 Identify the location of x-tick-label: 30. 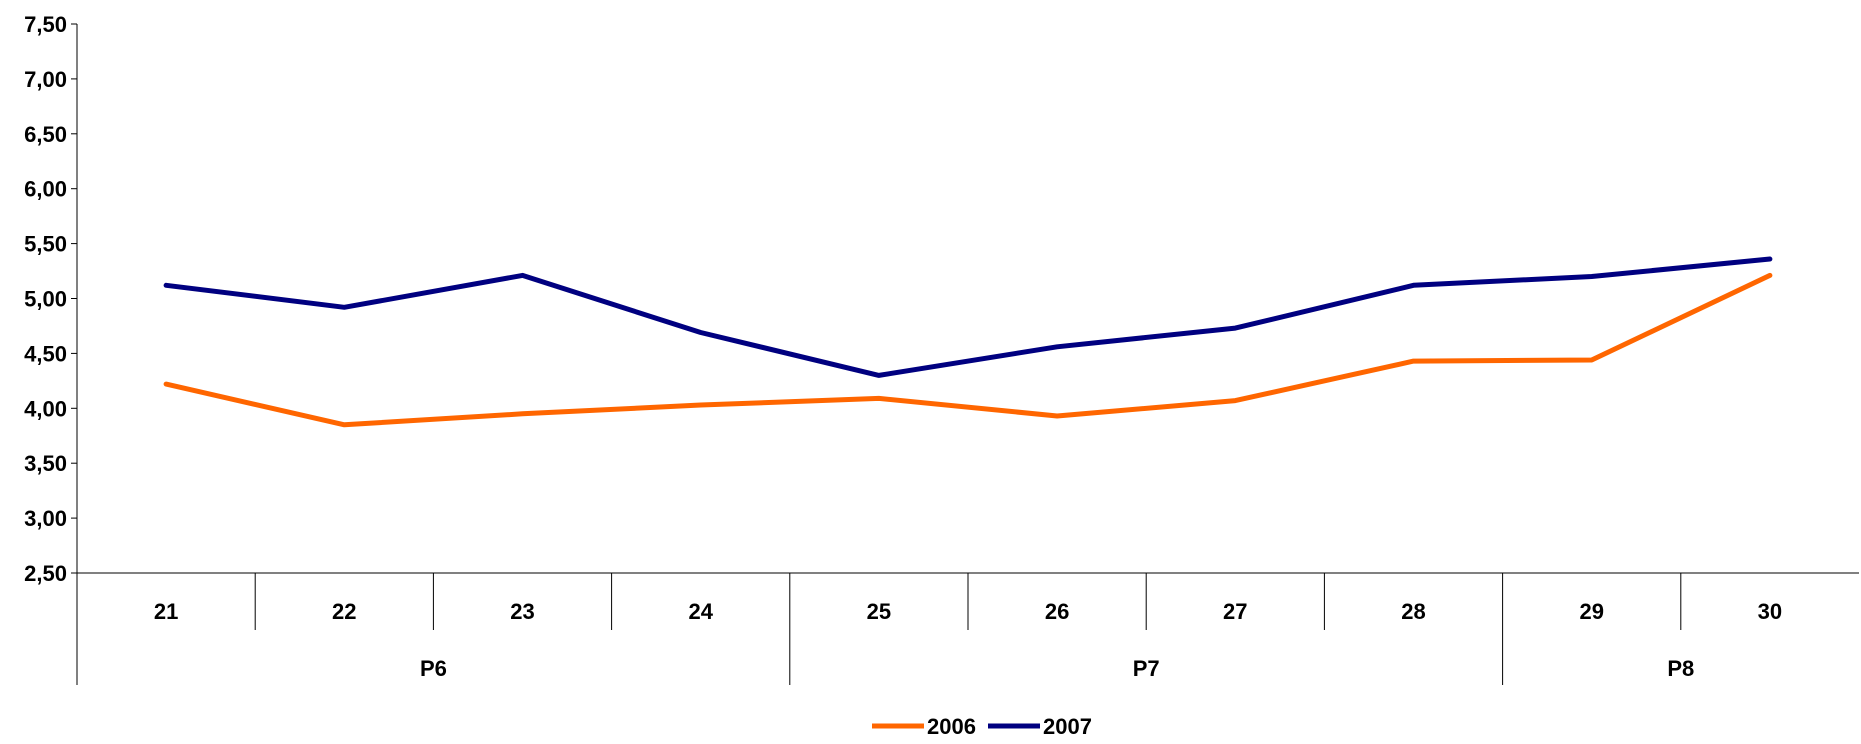
(1770, 611).